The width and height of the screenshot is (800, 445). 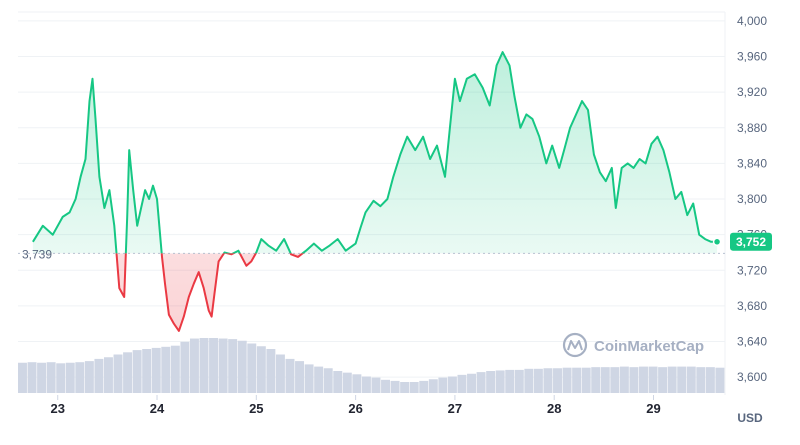 I want to click on currency-unit-label: USD, so click(x=750, y=418).